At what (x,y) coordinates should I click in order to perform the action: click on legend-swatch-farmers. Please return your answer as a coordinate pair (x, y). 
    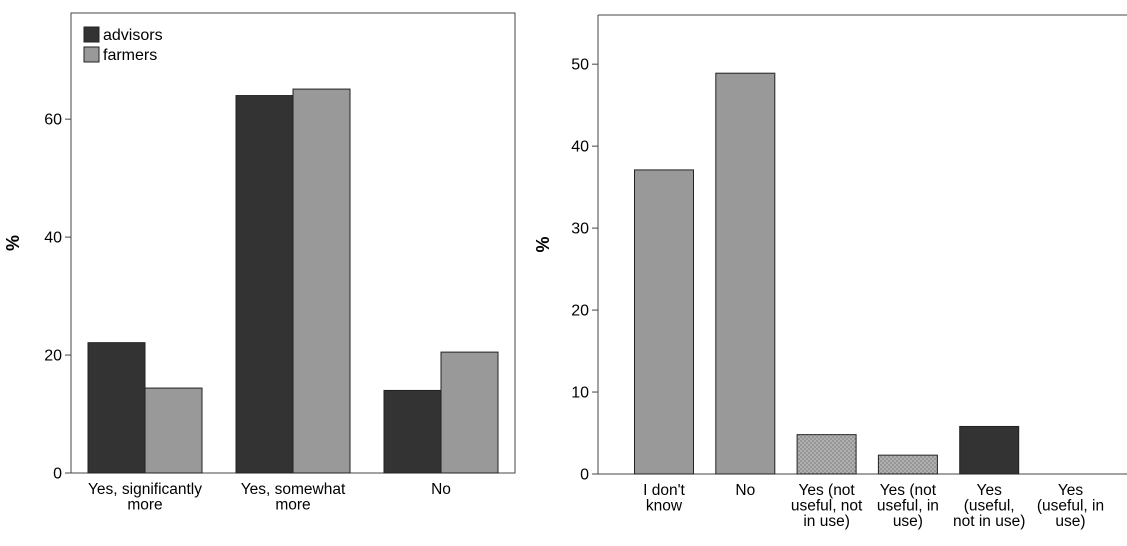
    Looking at the image, I should click on (91, 54).